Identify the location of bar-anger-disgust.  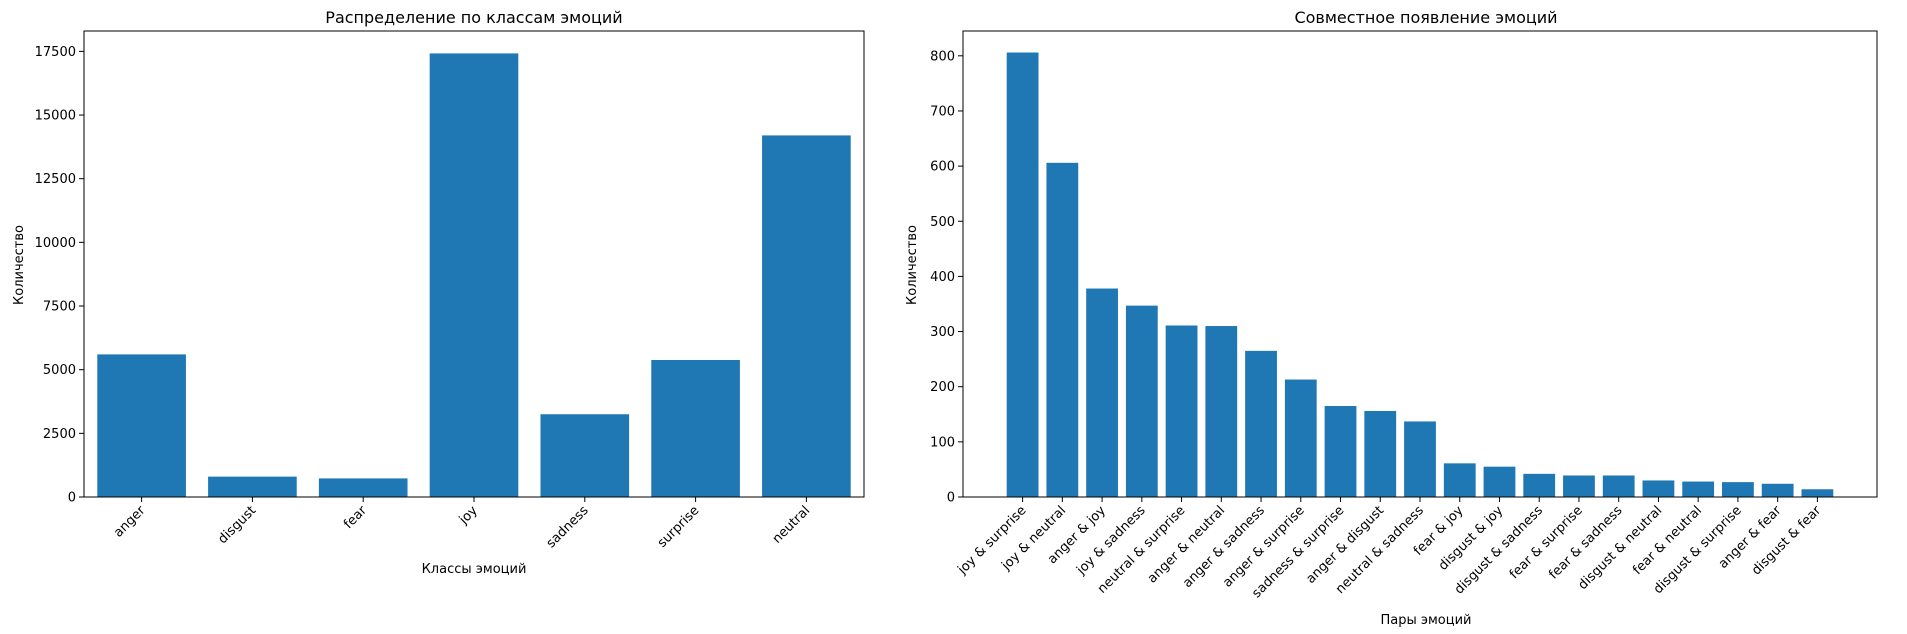
(1380, 453).